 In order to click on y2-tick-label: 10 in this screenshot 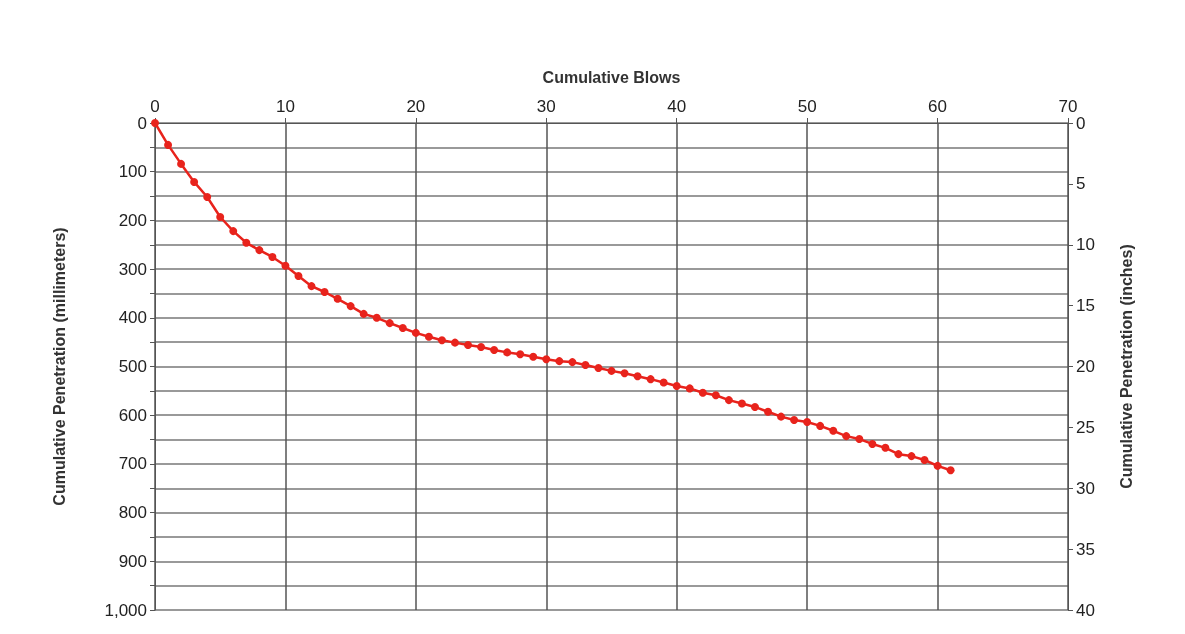, I will do `click(1085, 245)`.